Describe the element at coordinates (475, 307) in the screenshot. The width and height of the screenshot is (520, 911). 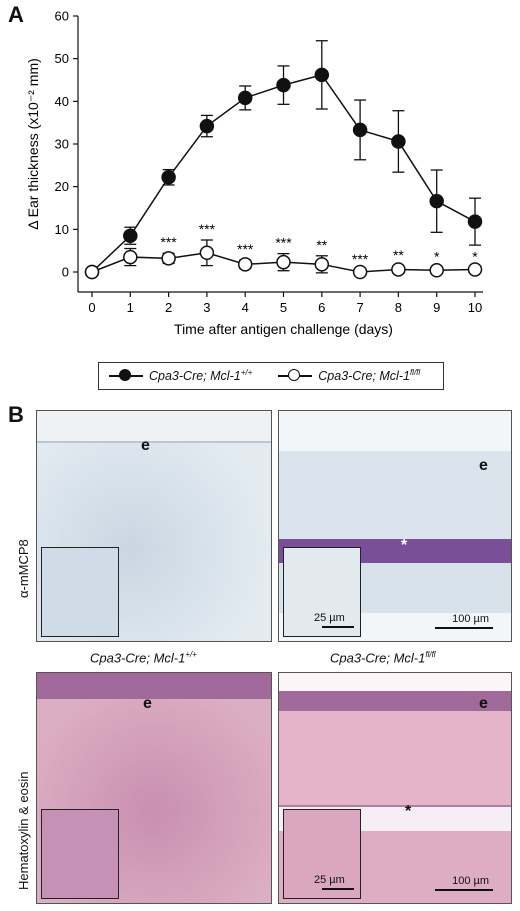
I see `x-tick-label: 10` at that location.